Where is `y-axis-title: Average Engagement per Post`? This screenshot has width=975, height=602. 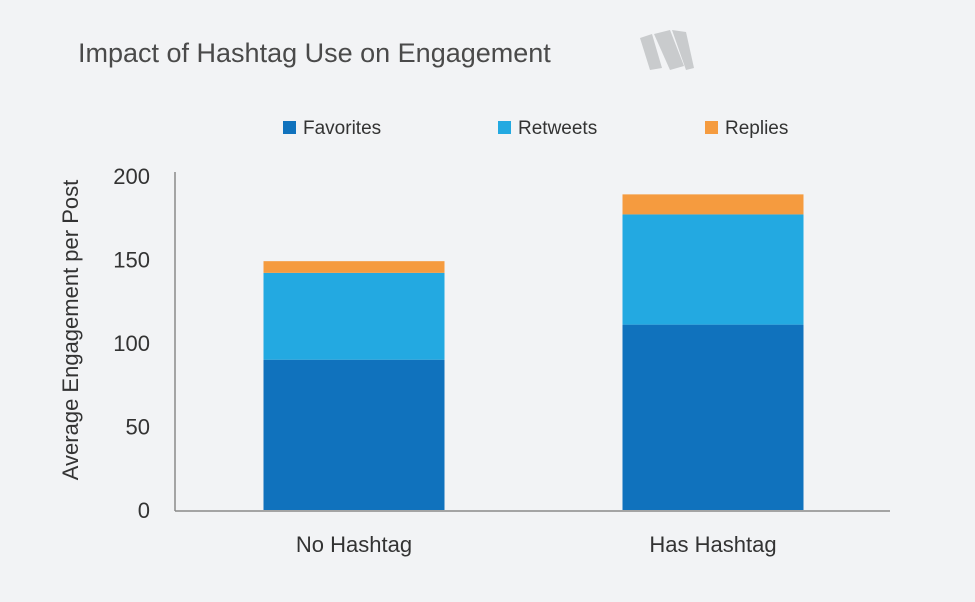
y-axis-title: Average Engagement per Post is located at coordinates (70, 330).